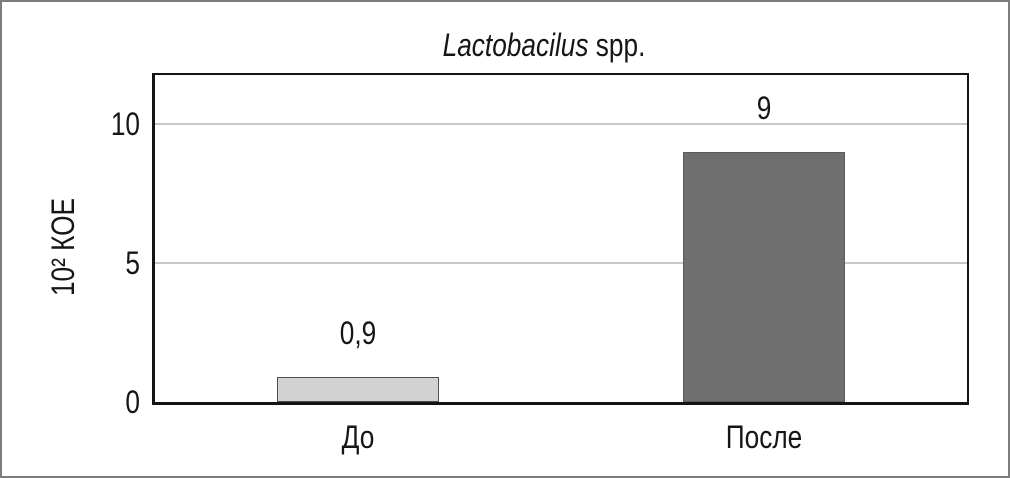 The image size is (1010, 478). Describe the element at coordinates (515, 45) in the screenshot. I see `chart-title-italic-part: Lactobacilus` at that location.